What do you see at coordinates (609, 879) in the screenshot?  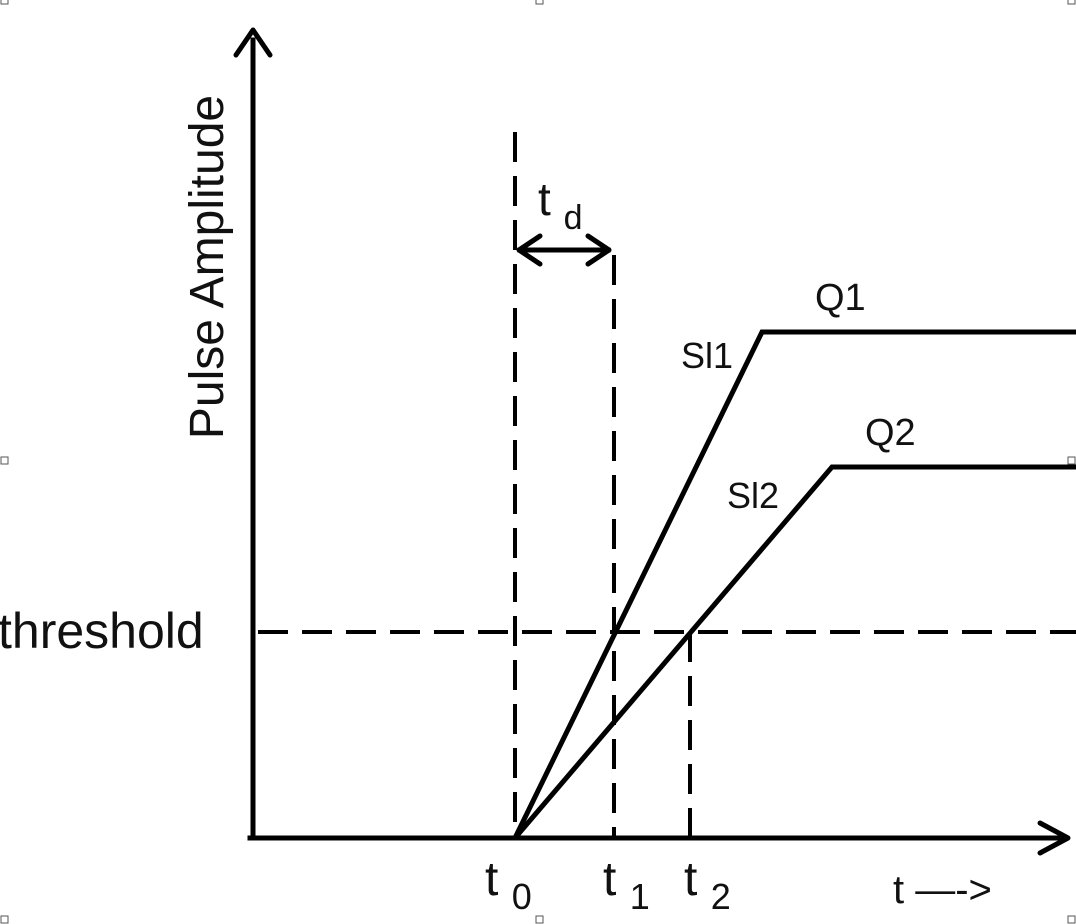 I see `t1-label-main: t` at bounding box center [609, 879].